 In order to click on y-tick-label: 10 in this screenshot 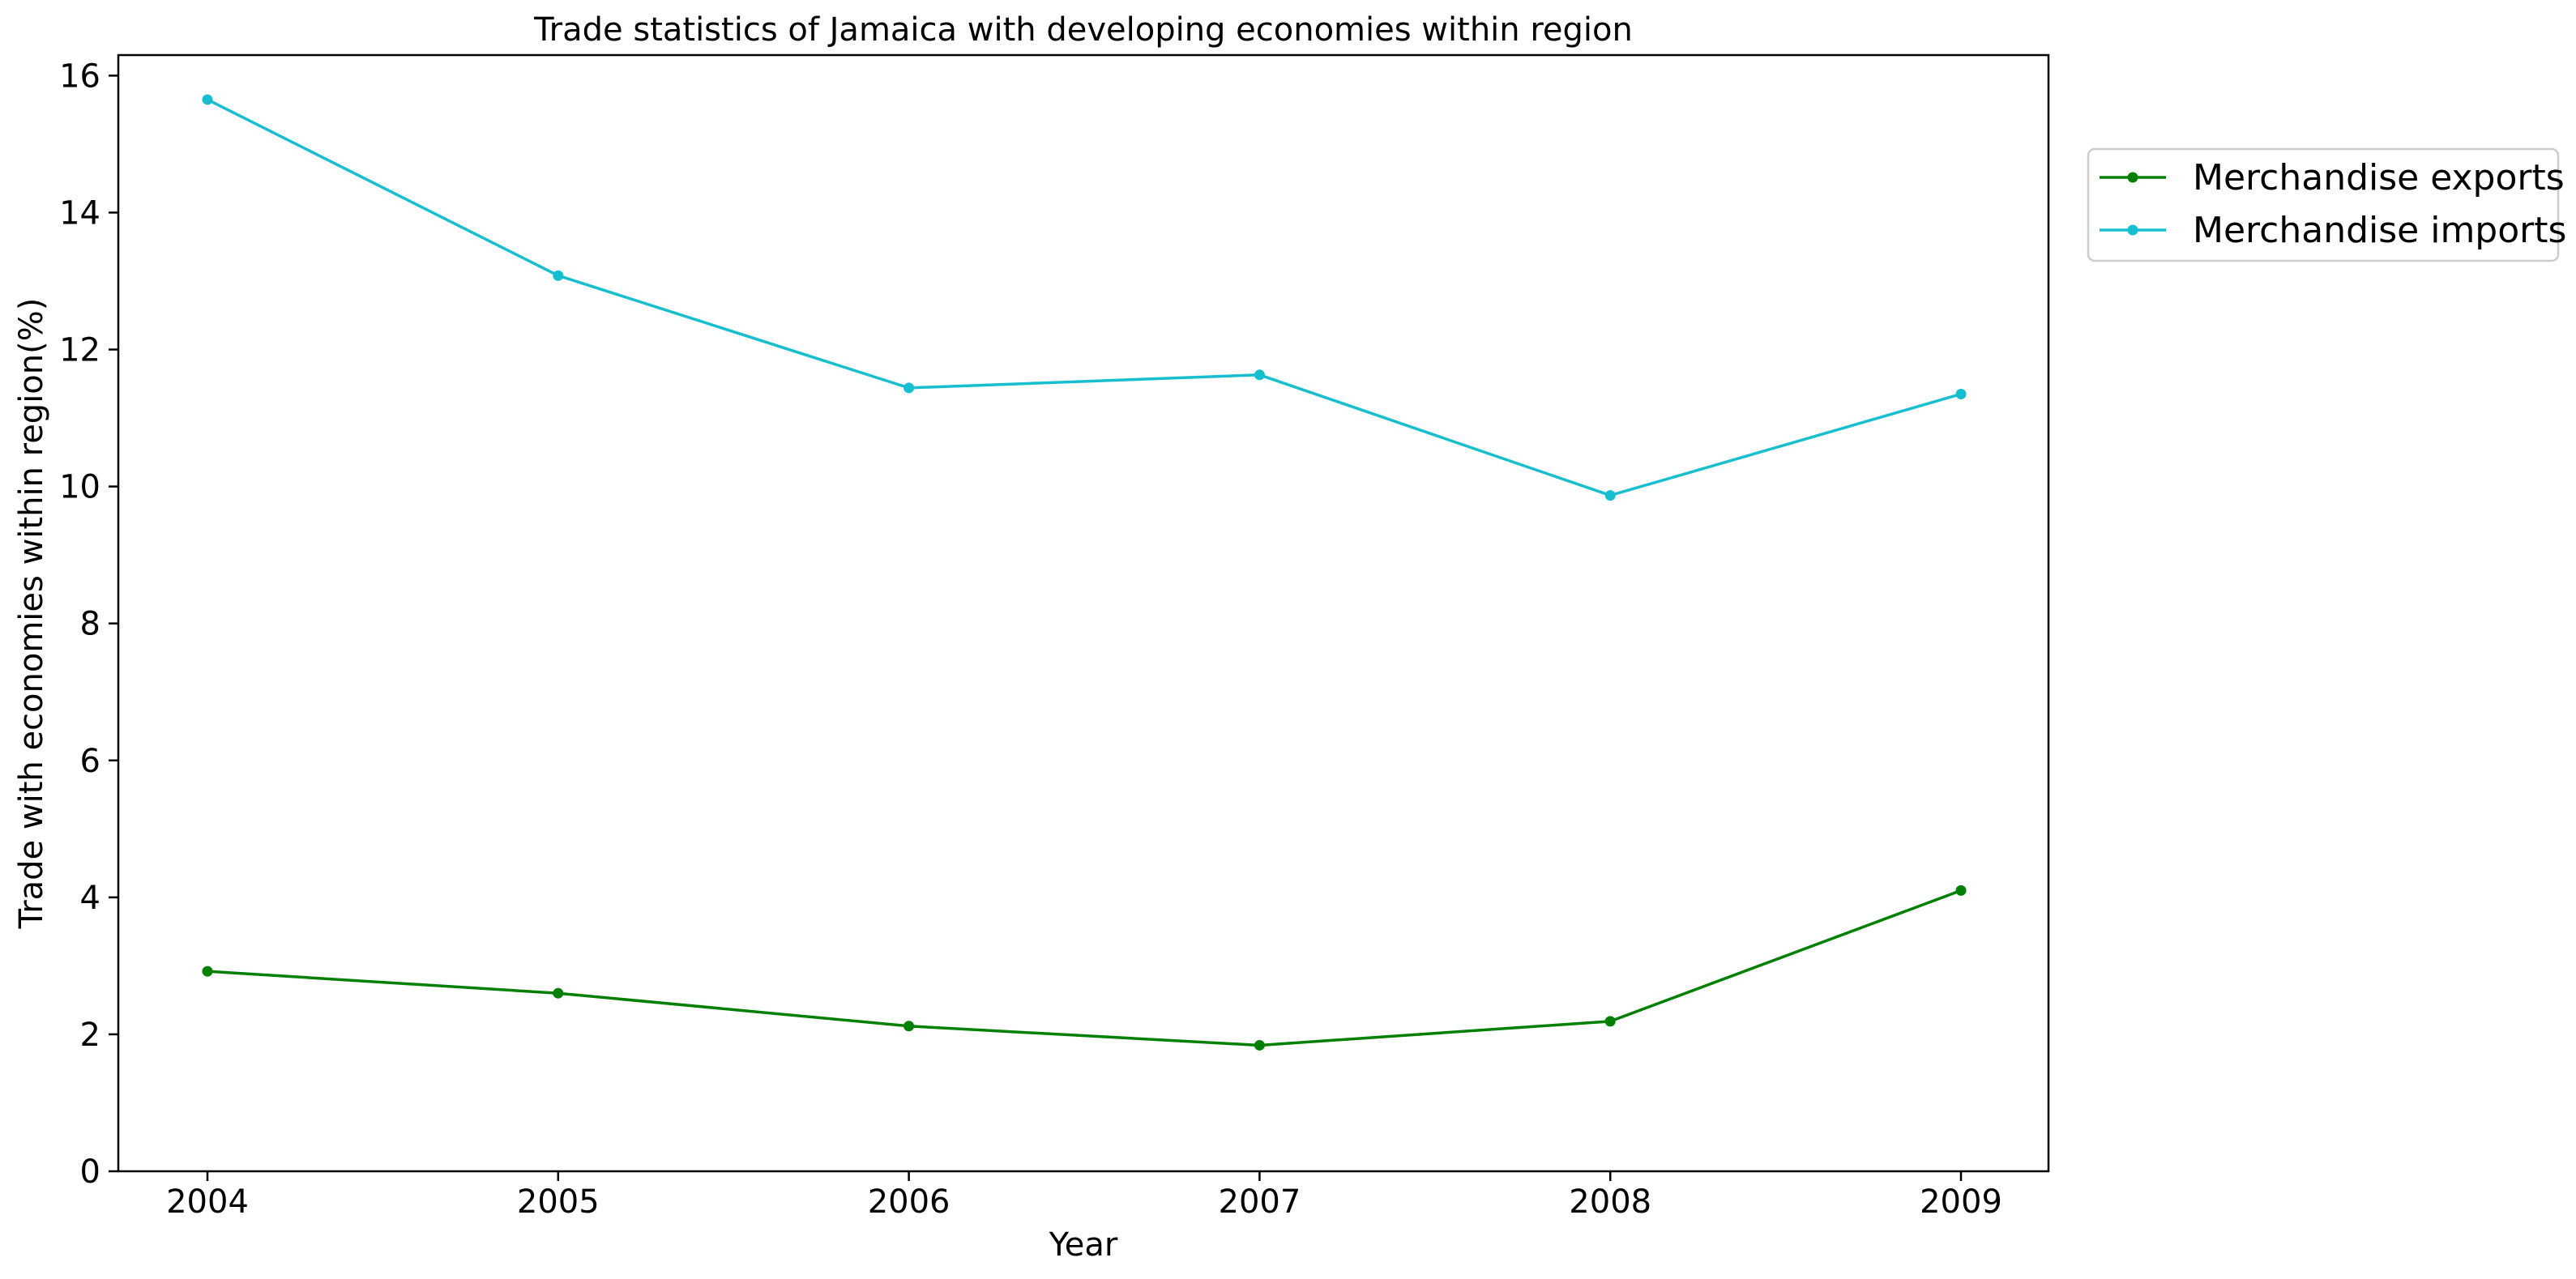, I will do `click(79, 487)`.